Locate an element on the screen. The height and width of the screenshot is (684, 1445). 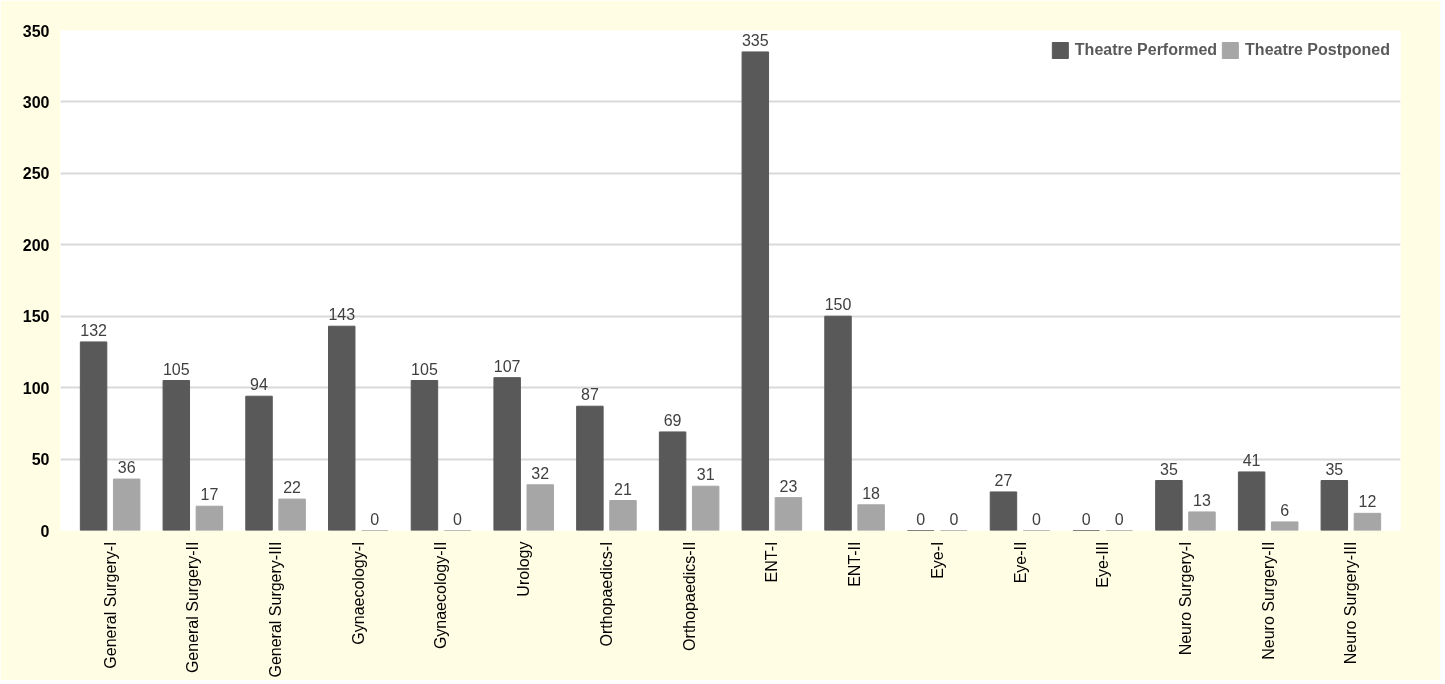
data-label: 21 is located at coordinates (623, 489).